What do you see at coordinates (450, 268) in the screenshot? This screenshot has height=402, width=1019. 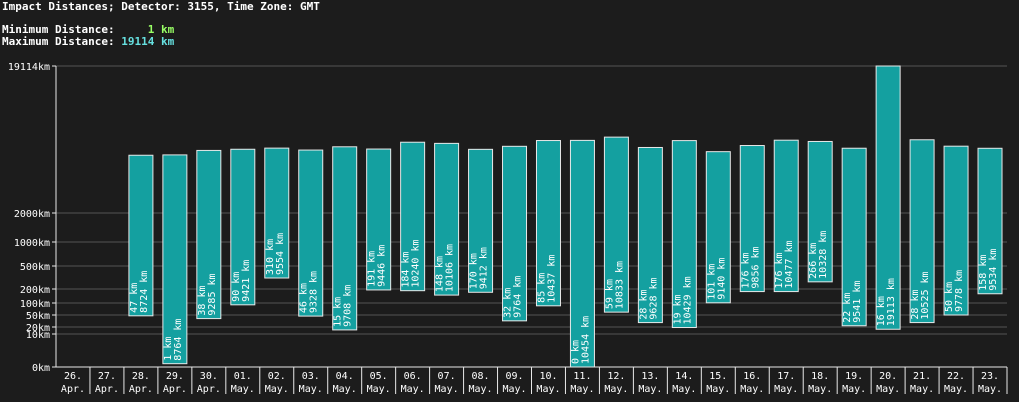 I see `bar-max-label: 10106 km` at bounding box center [450, 268].